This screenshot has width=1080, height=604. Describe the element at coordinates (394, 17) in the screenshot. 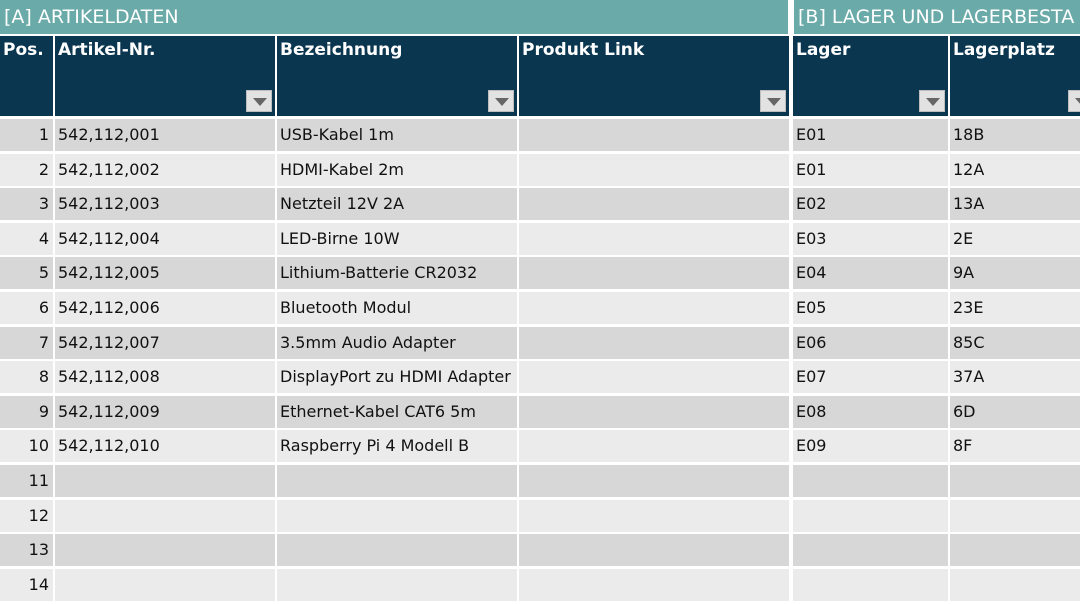

I see `section-artikeldaten-header: [A] ARTIKELDATEN` at that location.